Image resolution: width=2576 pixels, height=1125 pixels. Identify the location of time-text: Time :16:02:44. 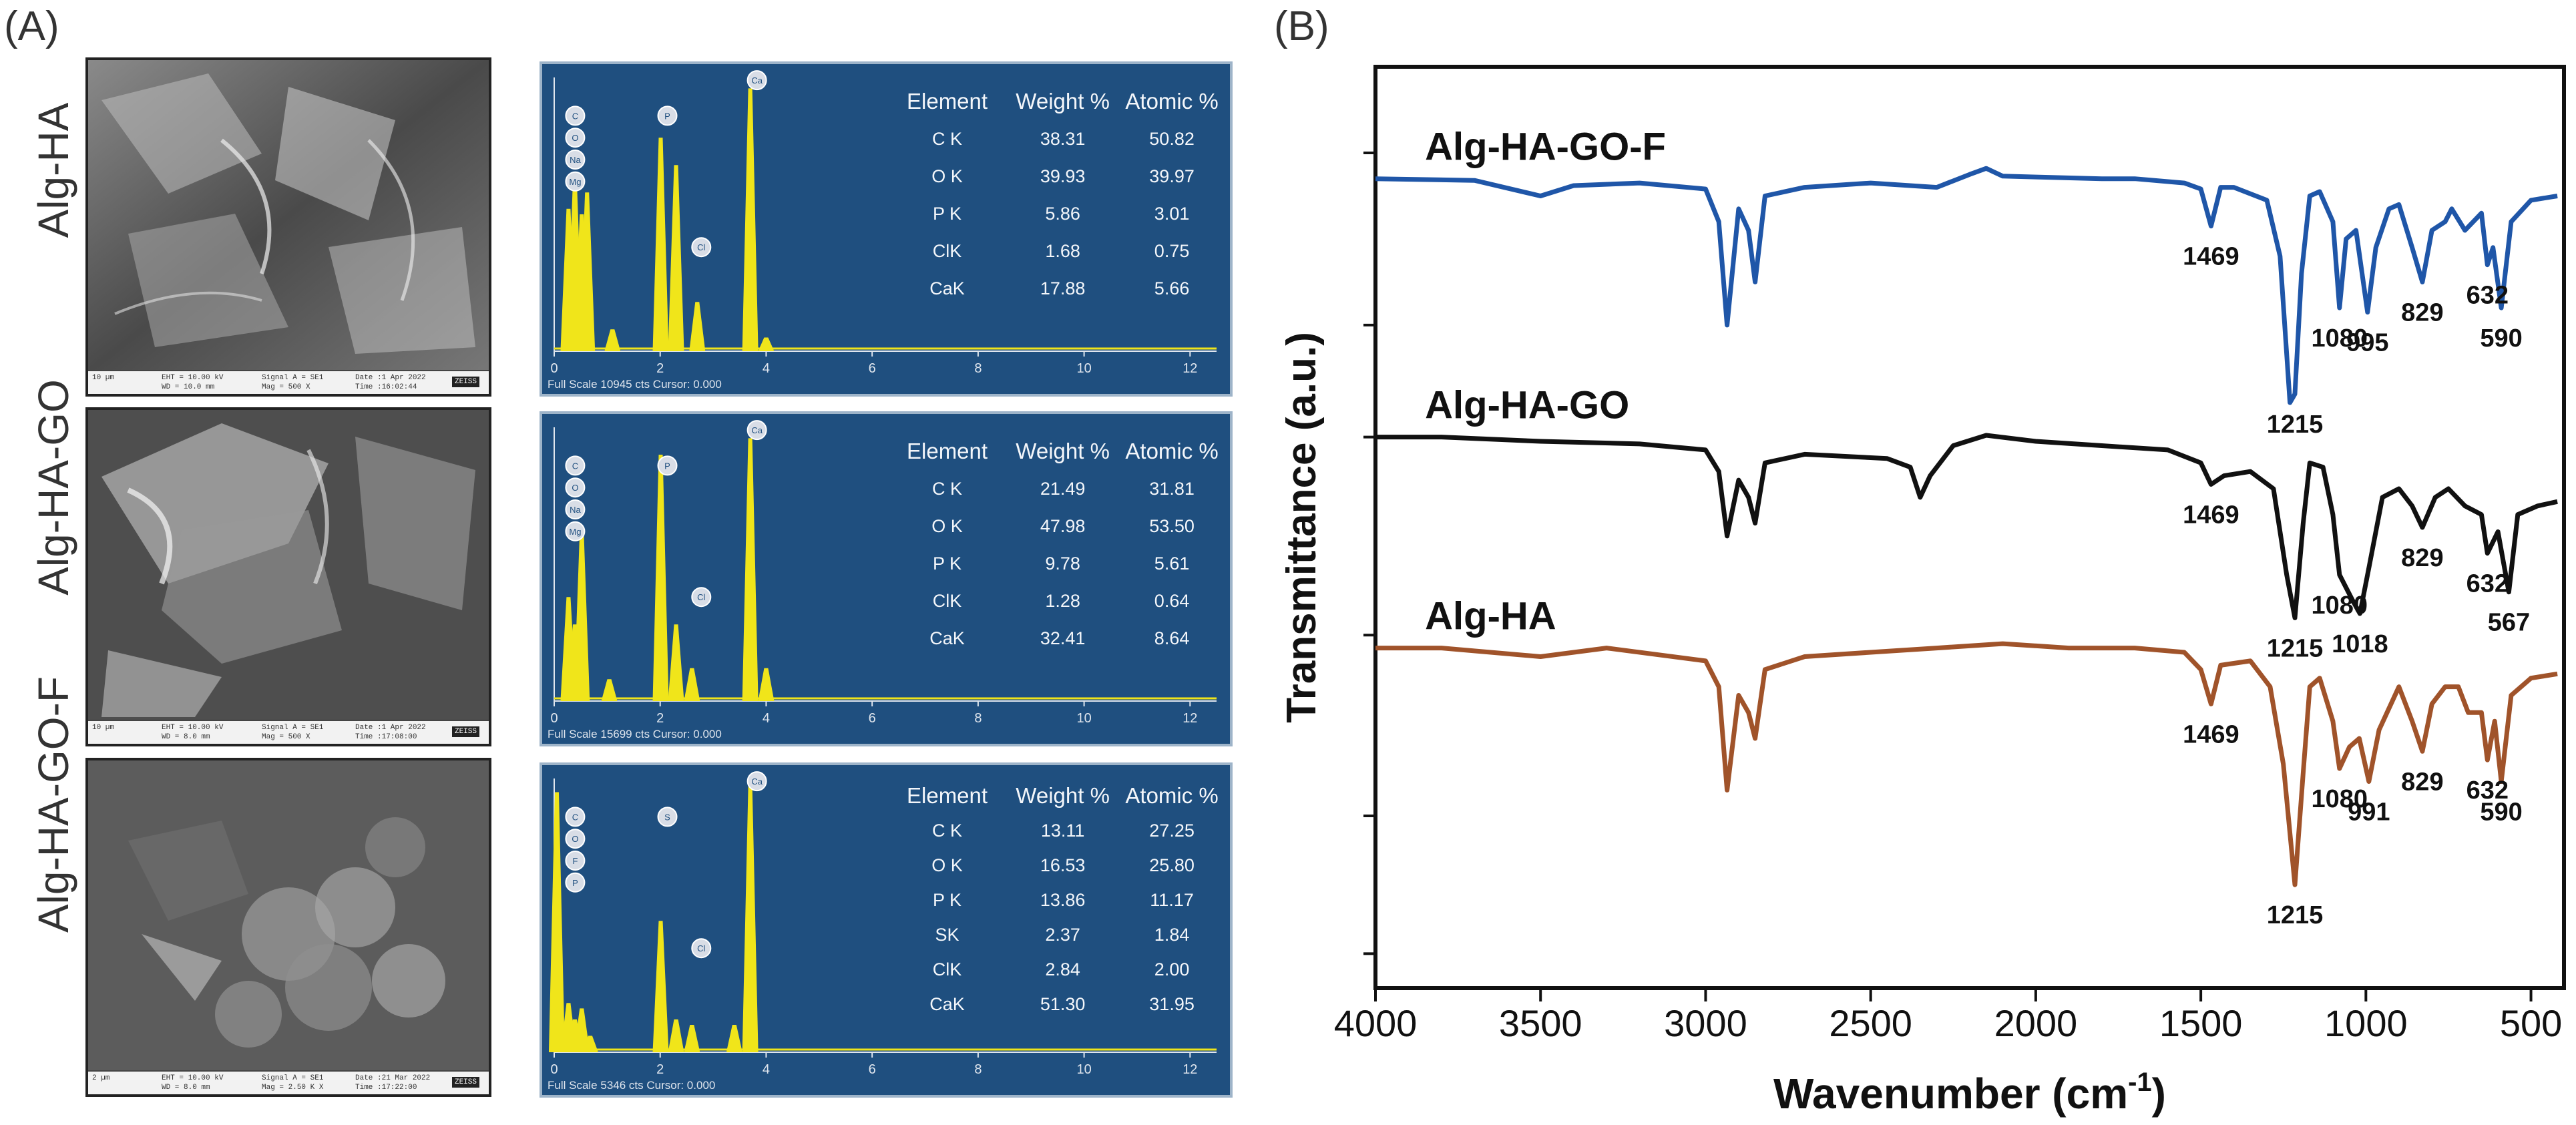
(386, 387).